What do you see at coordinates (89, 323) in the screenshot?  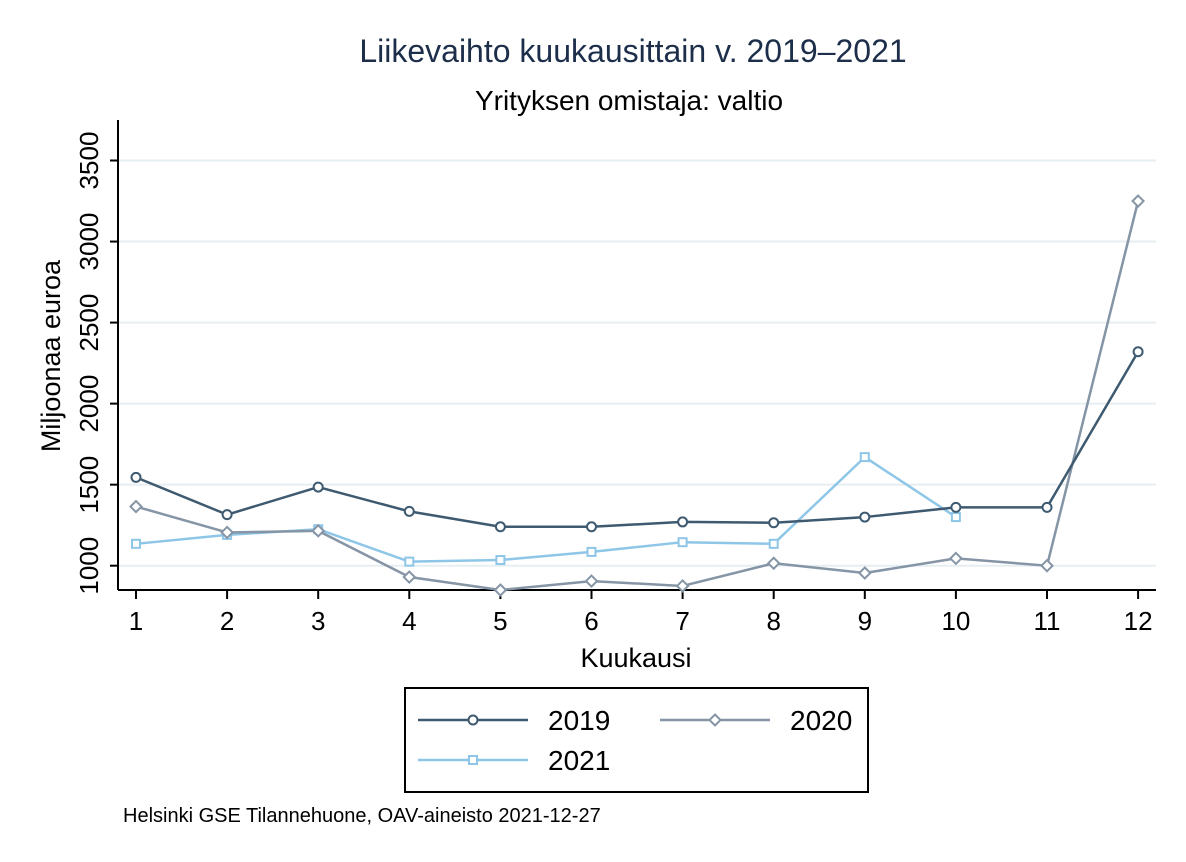 I see `y-tick-label-2500: 2500` at bounding box center [89, 323].